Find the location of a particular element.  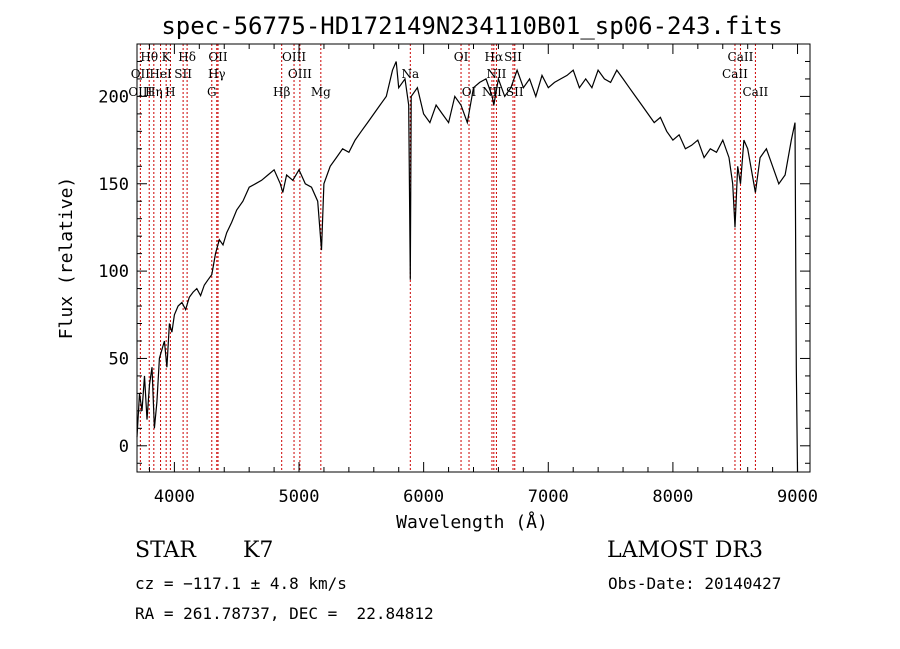

x-tick-label: 8000 is located at coordinates (672, 497).